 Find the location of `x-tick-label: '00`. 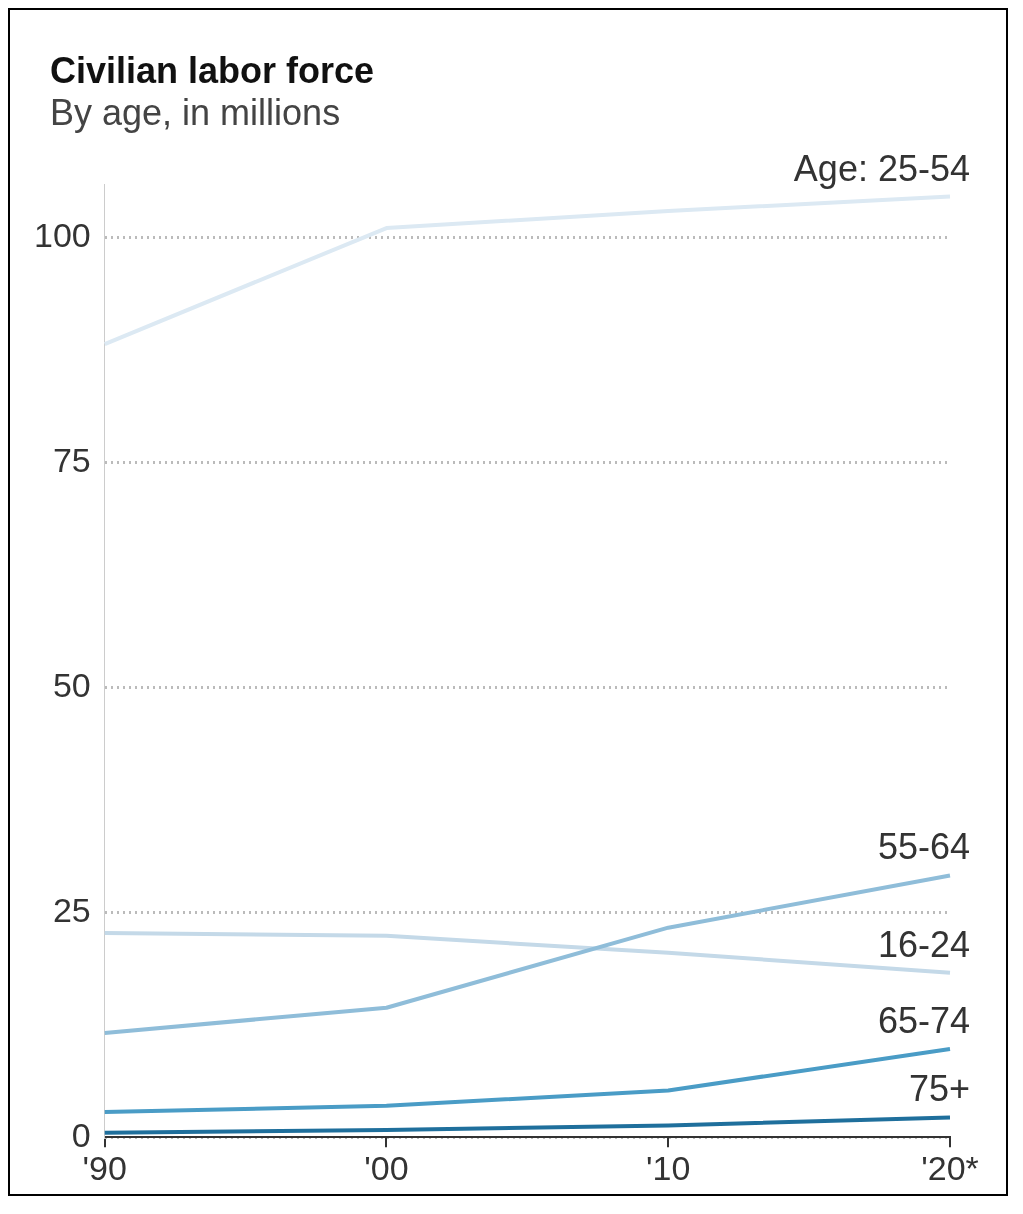

x-tick-label: '00 is located at coordinates (386, 1167).